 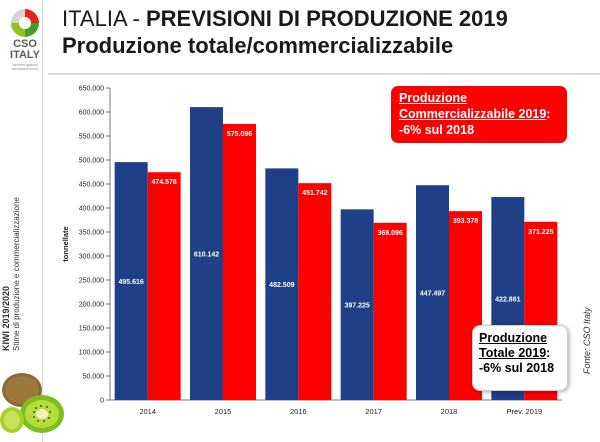 What do you see at coordinates (540, 232) in the screenshot?
I see `data-label-commercial: 371.225` at bounding box center [540, 232].